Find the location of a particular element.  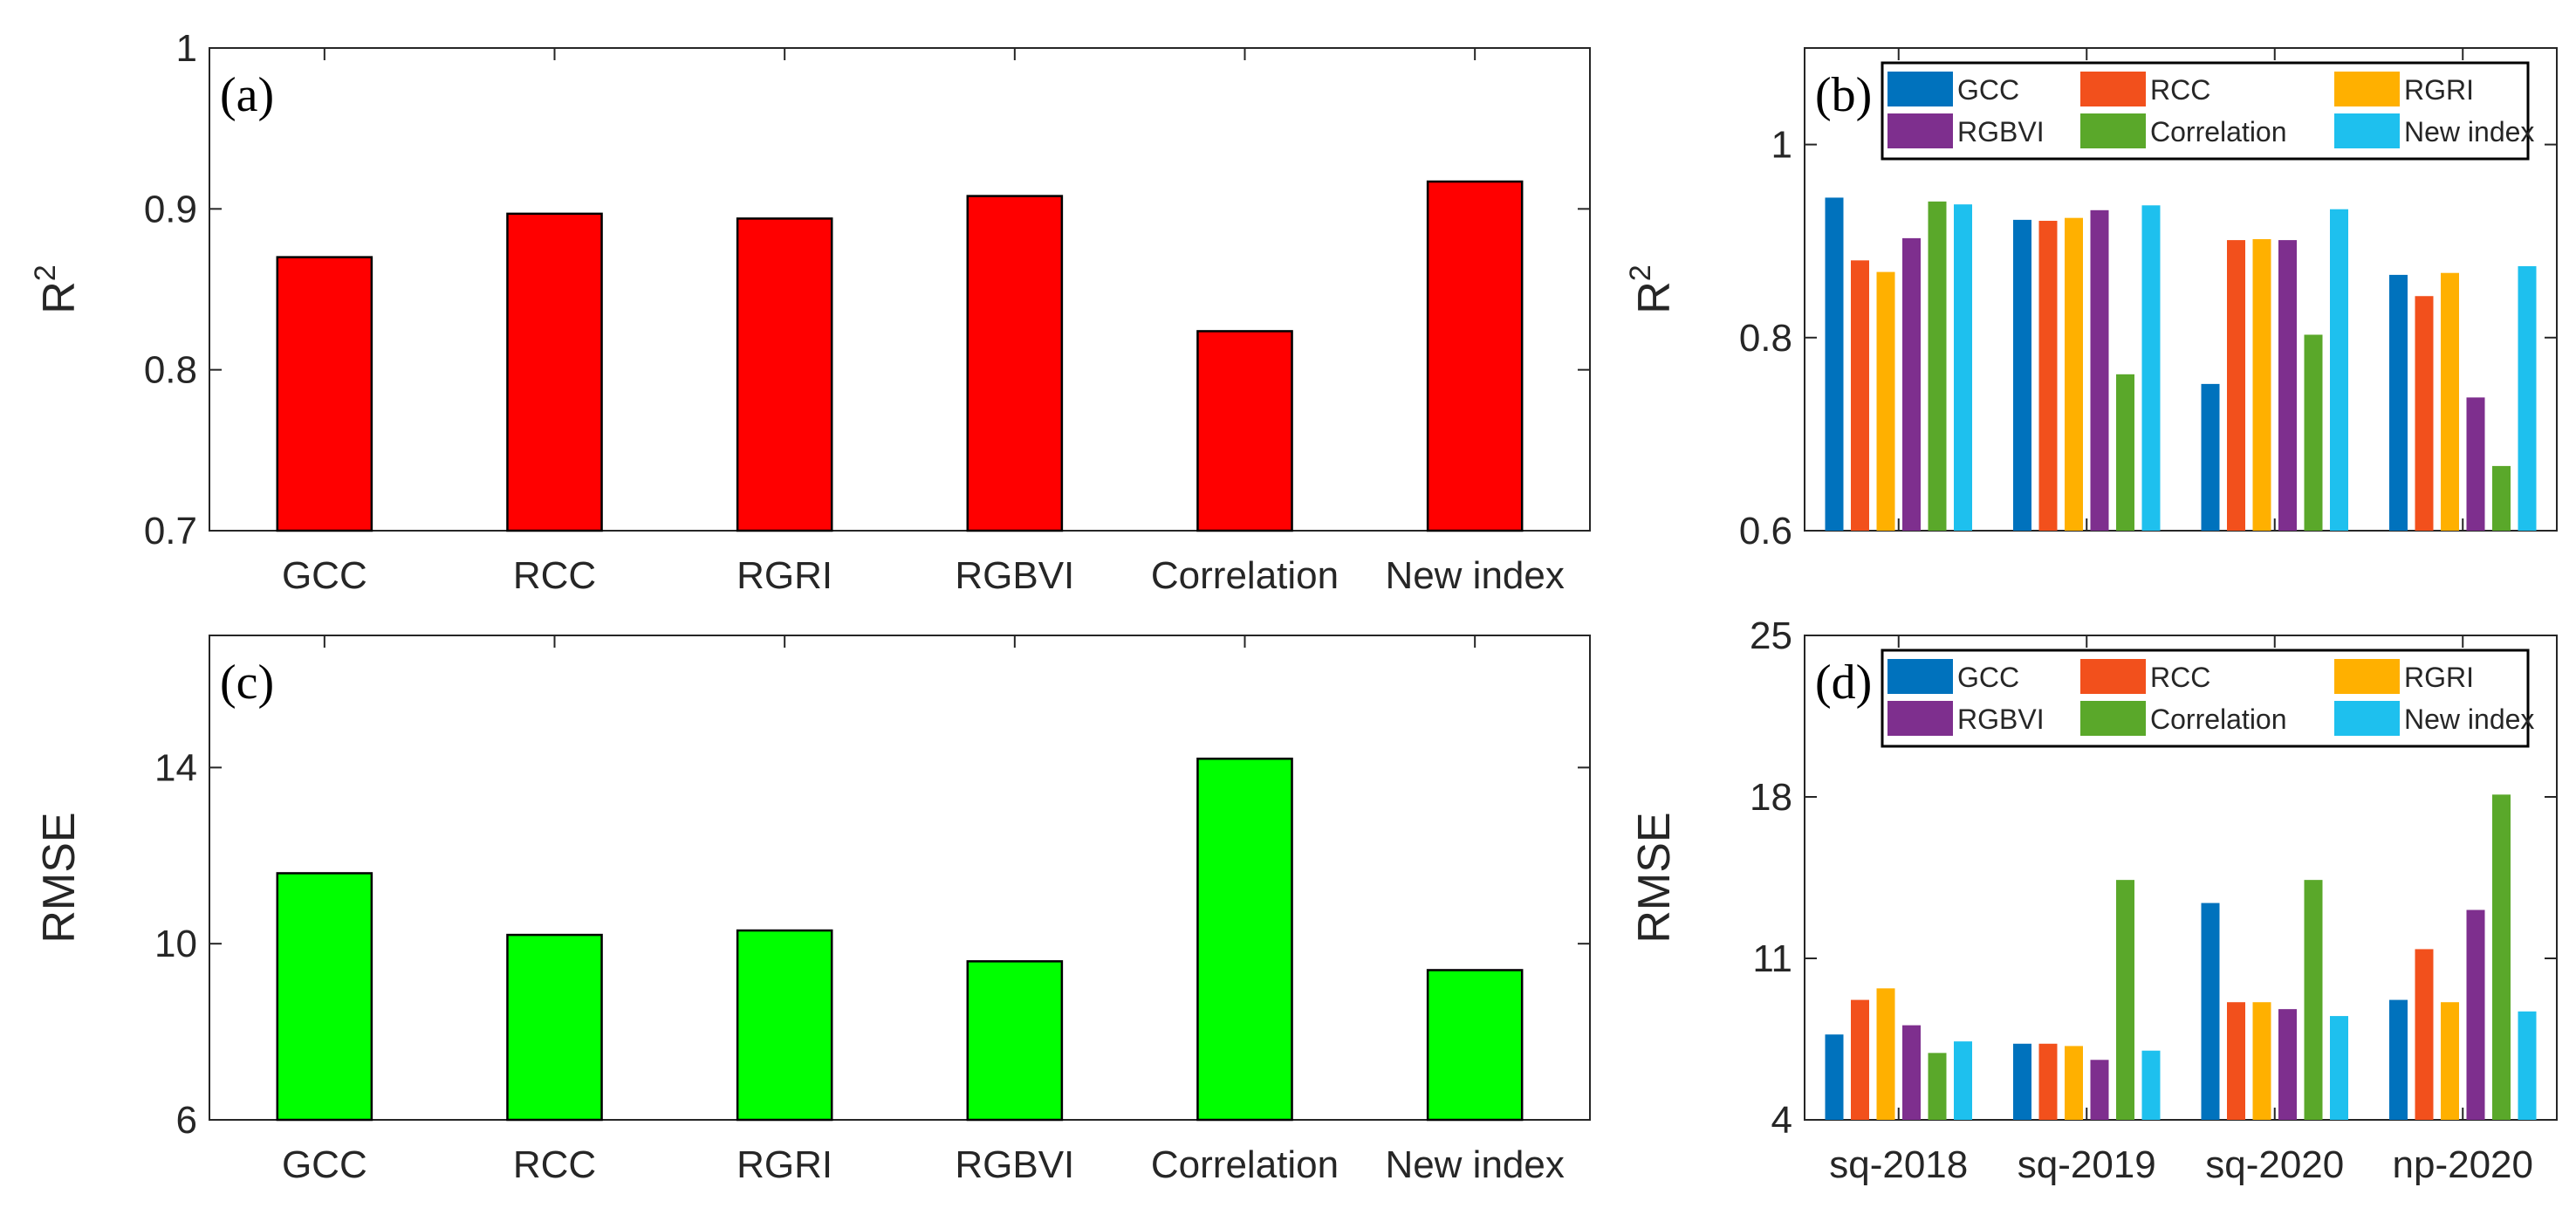

y-tick-label: 0.6 is located at coordinates (1766, 531).